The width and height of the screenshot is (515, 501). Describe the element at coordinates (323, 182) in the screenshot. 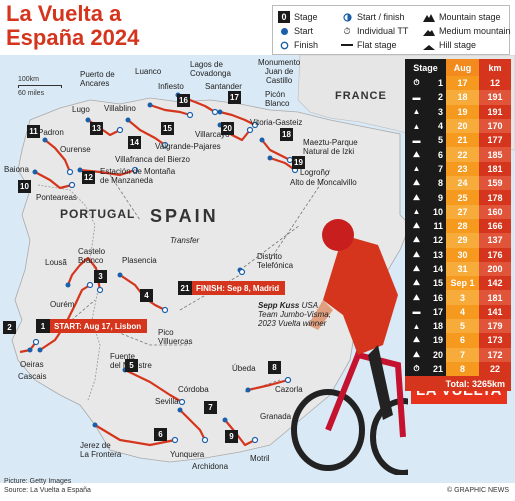

I see `place-alto: Alto de Moncalvillo` at that location.